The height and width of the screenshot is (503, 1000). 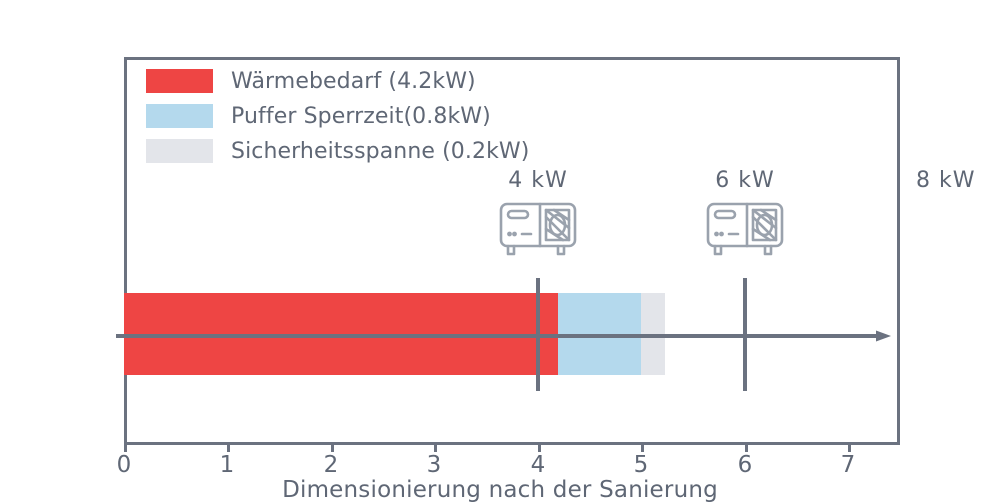 What do you see at coordinates (179, 81) in the screenshot?
I see `legend-swatch-demand` at bounding box center [179, 81].